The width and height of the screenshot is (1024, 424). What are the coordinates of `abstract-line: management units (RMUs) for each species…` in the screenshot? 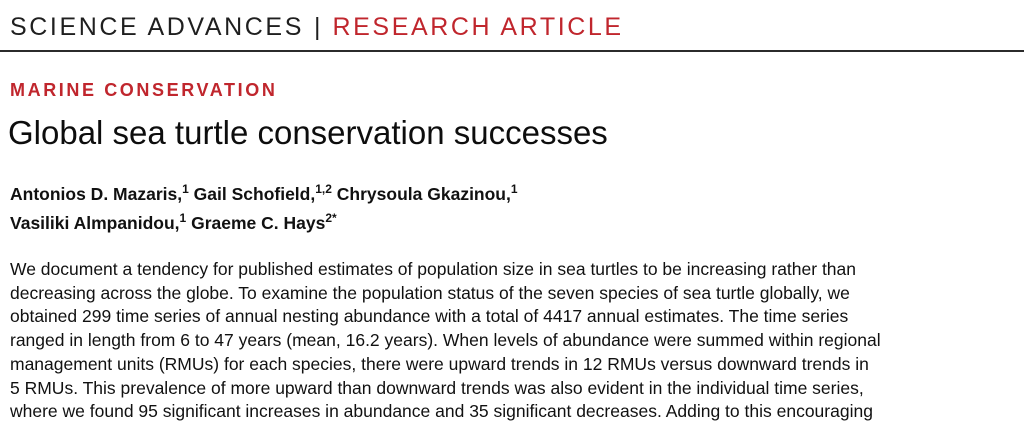 It's located at (439, 363).